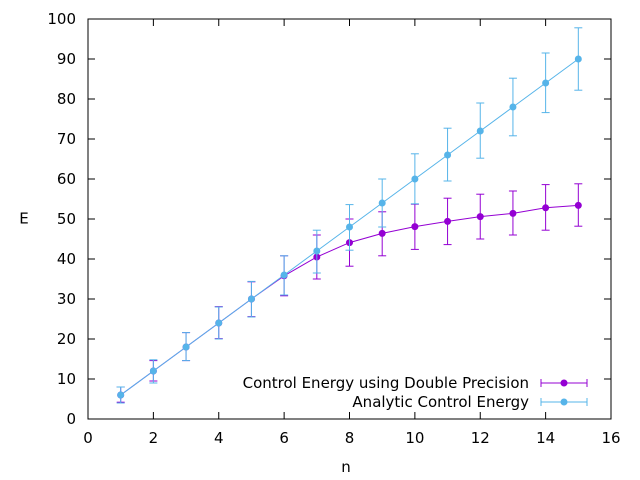  Describe the element at coordinates (154, 438) in the screenshot. I see `x-tick-label: 2` at that location.